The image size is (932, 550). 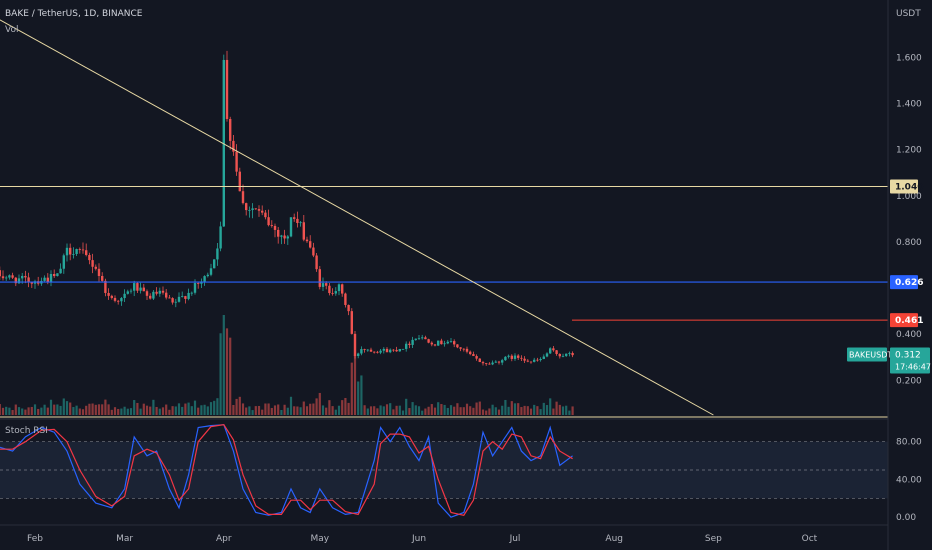 What do you see at coordinates (904, 282) in the screenshot?
I see `level-tag-blue-bg` at bounding box center [904, 282].